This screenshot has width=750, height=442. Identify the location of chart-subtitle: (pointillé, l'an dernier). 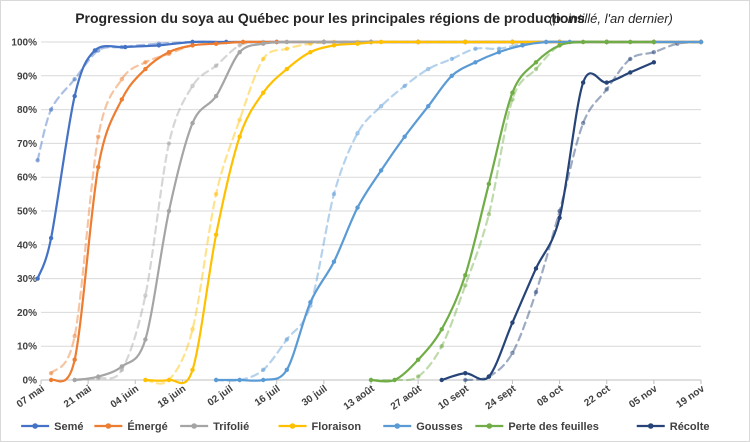
(611, 18).